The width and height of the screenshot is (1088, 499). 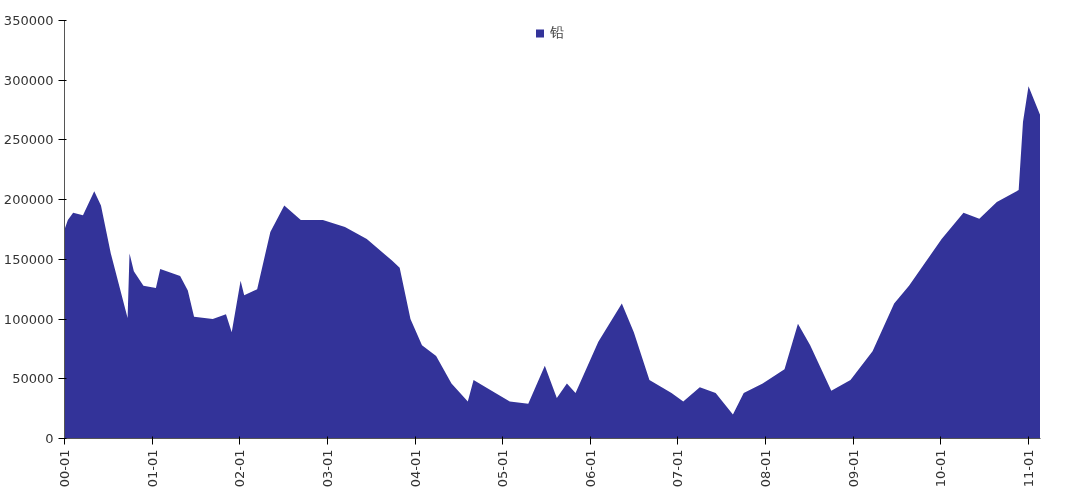 I want to click on x-tick-label: 04-01, so click(x=415, y=468).